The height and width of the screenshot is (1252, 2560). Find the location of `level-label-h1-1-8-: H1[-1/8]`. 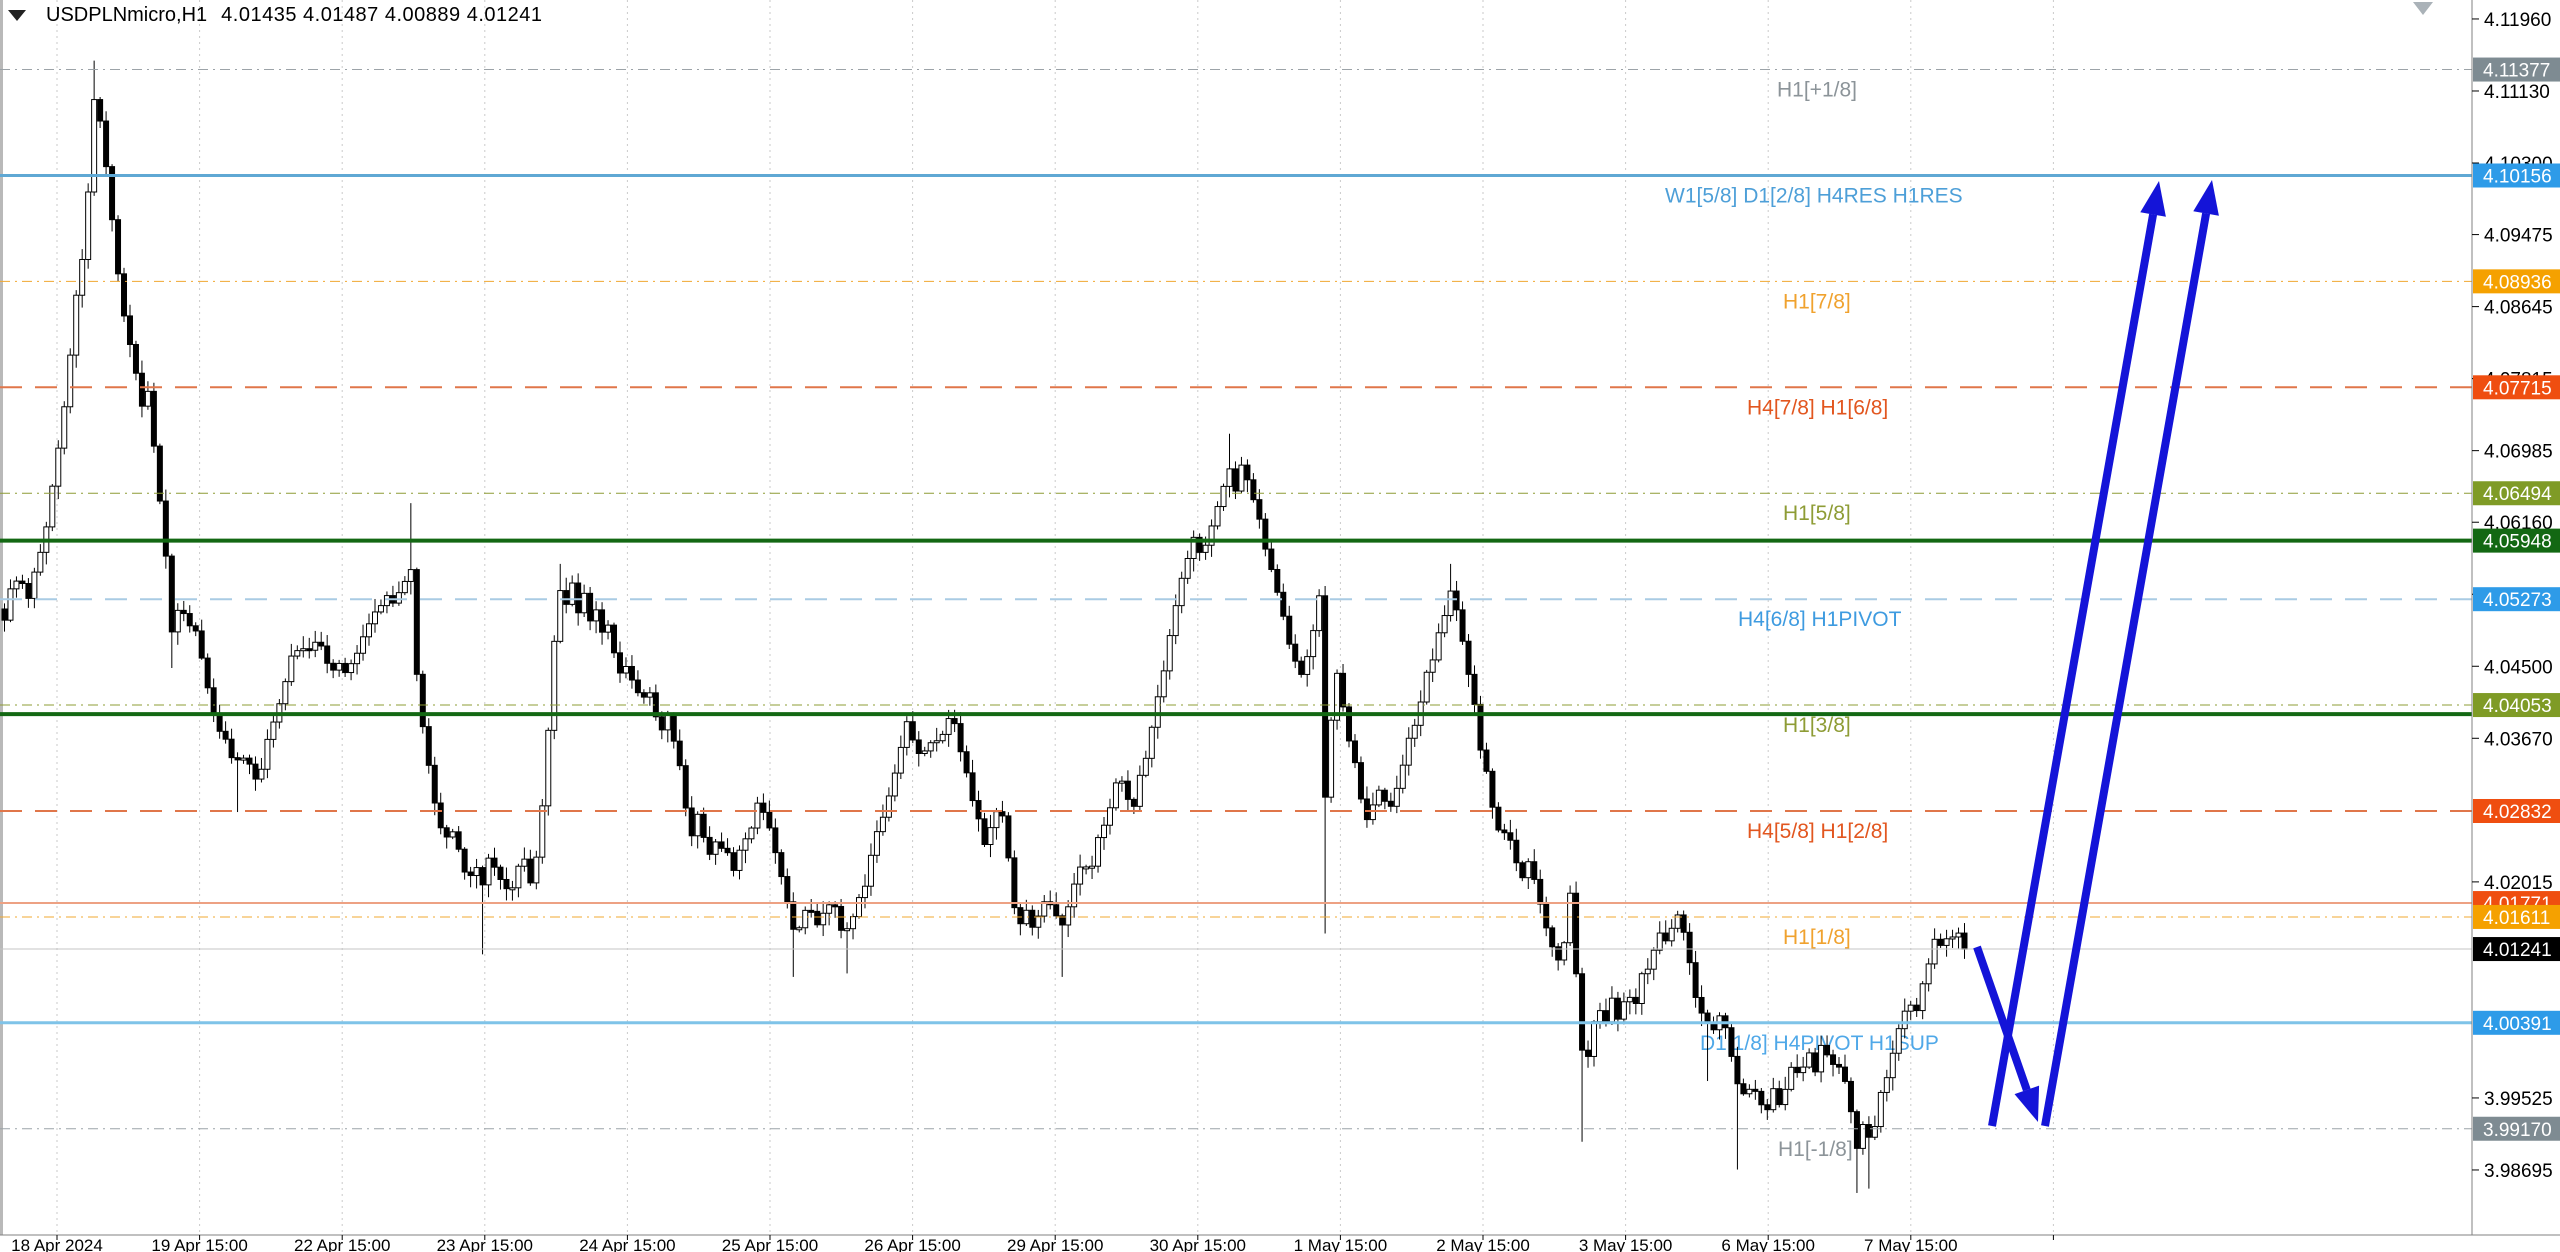

level-label-h1-1-8-: H1[-1/8] is located at coordinates (1815, 1149).